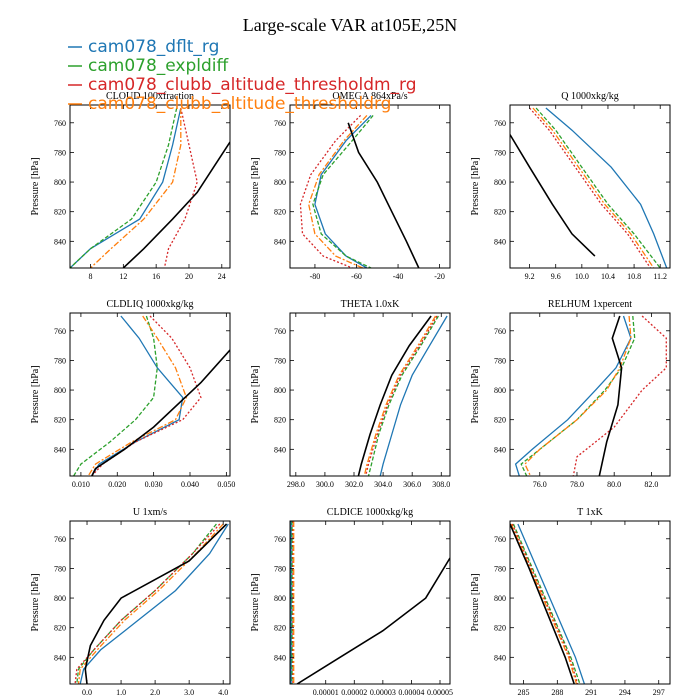 Image resolution: width=700 pixels, height=700 pixels. Describe the element at coordinates (383, 484) in the screenshot. I see `x-tick-label: 304.0` at that location.